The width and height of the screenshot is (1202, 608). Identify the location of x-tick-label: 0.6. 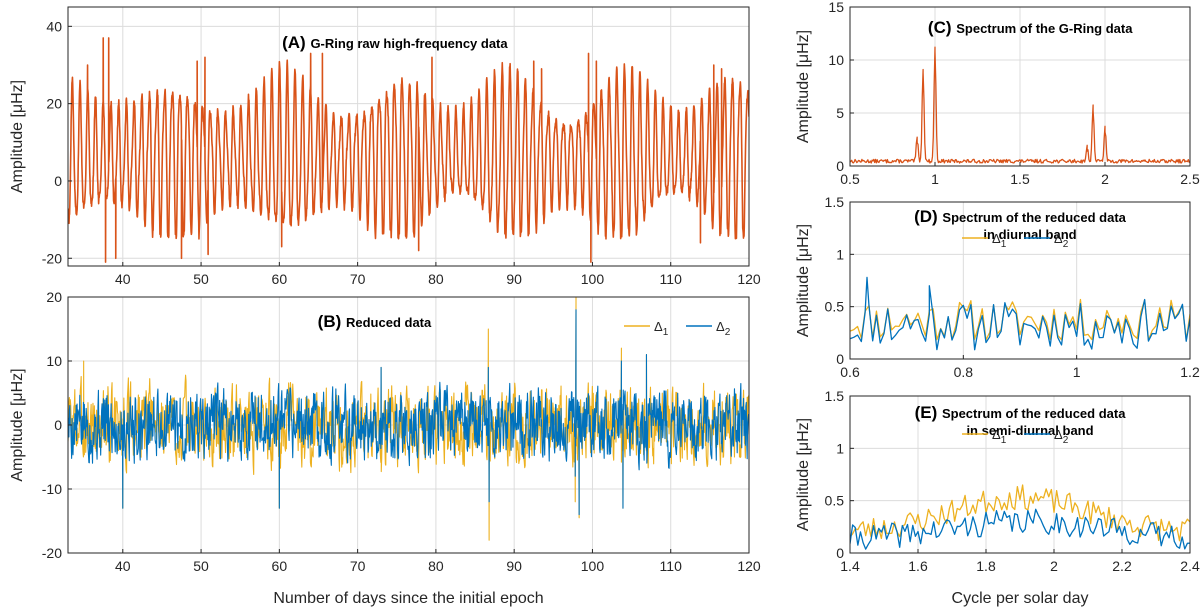
(850, 372).